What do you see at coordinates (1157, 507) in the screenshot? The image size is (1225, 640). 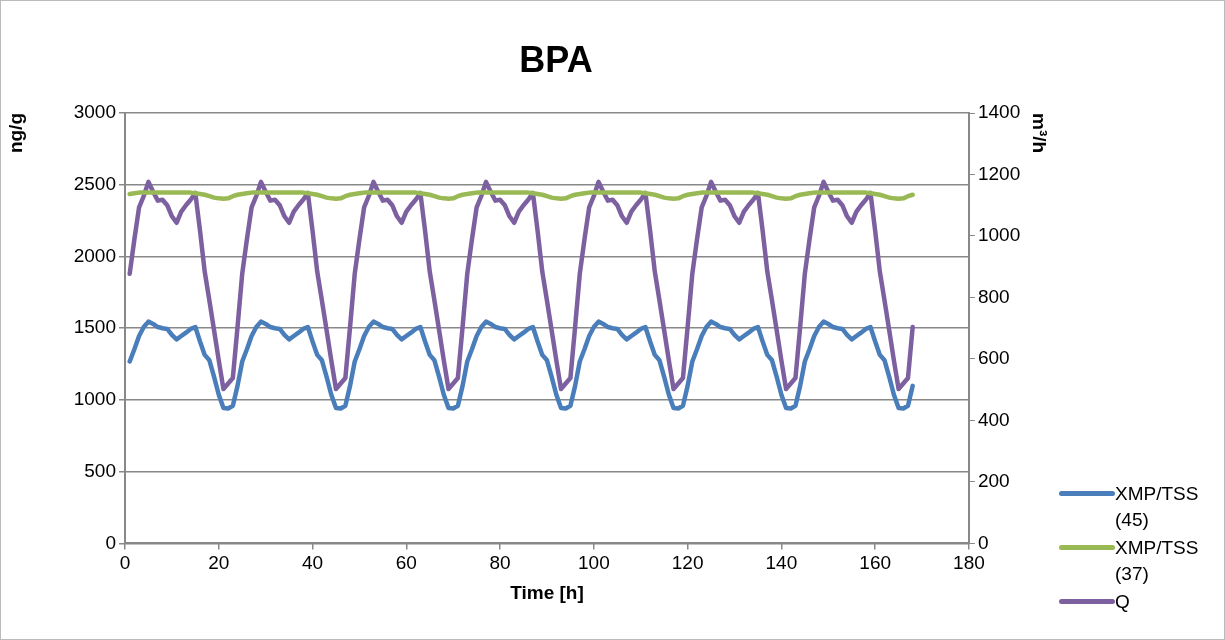 I see `legend-label: XMP/TSS (45)` at bounding box center [1157, 507].